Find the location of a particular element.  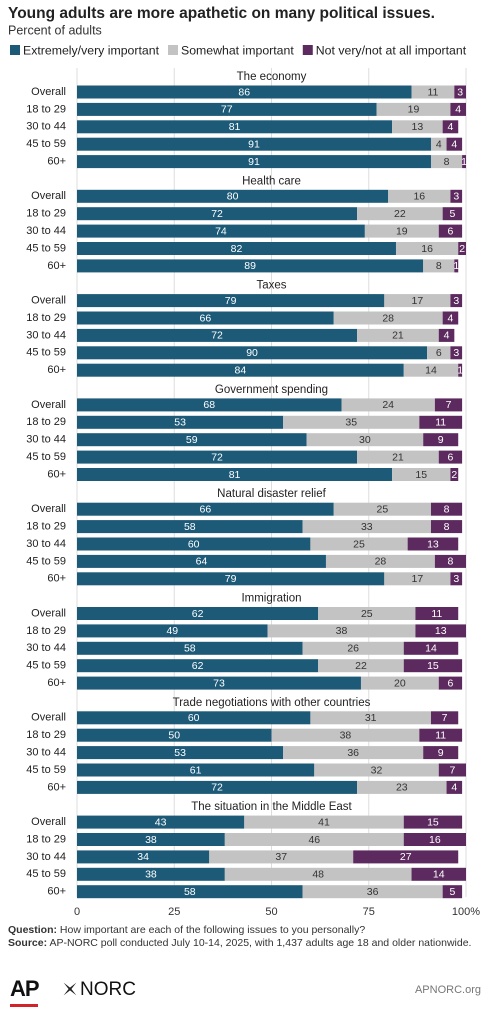

panel-title: Natural disaster relief is located at coordinates (271, 494).